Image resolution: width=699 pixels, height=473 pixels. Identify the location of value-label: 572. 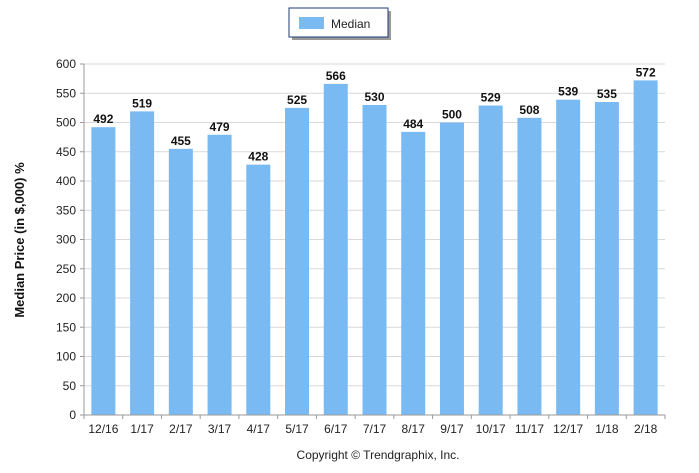
(646, 72).